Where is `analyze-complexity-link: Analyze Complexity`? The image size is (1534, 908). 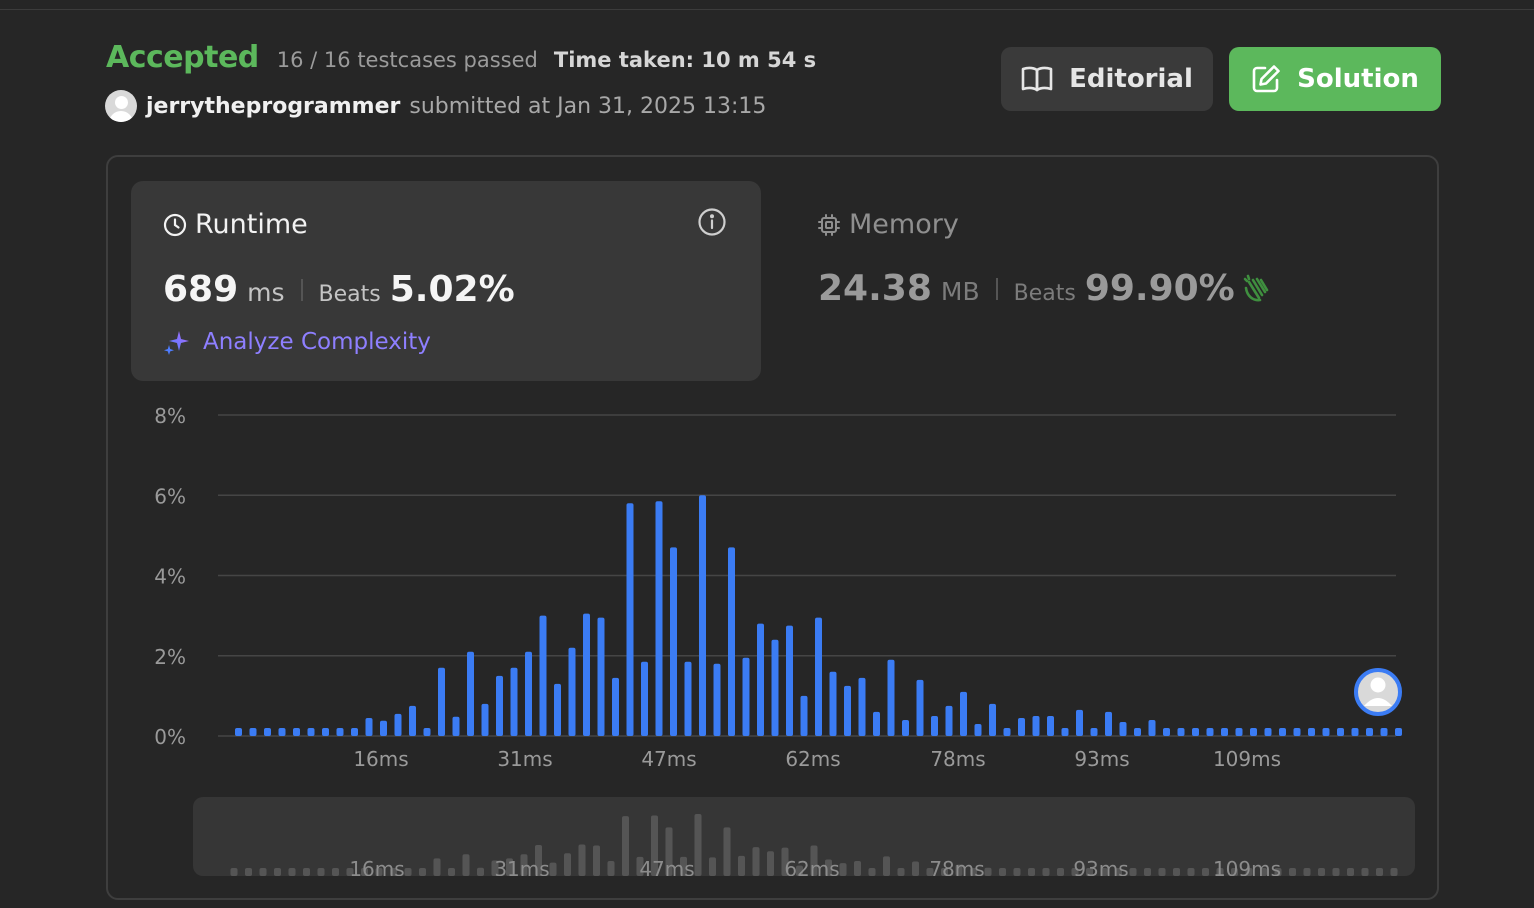
analyze-complexity-link: Analyze Complexity is located at coordinates (297, 342).